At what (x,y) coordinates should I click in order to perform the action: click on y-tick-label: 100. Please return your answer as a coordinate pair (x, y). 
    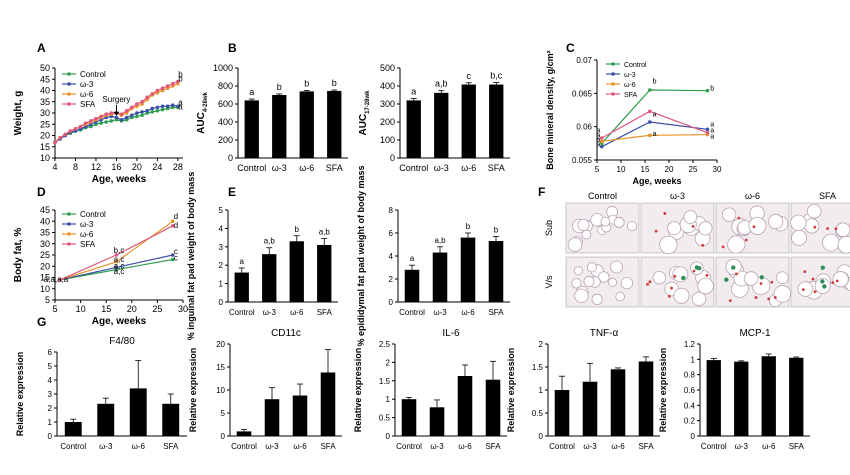
    Looking at the image, I should click on (387, 140).